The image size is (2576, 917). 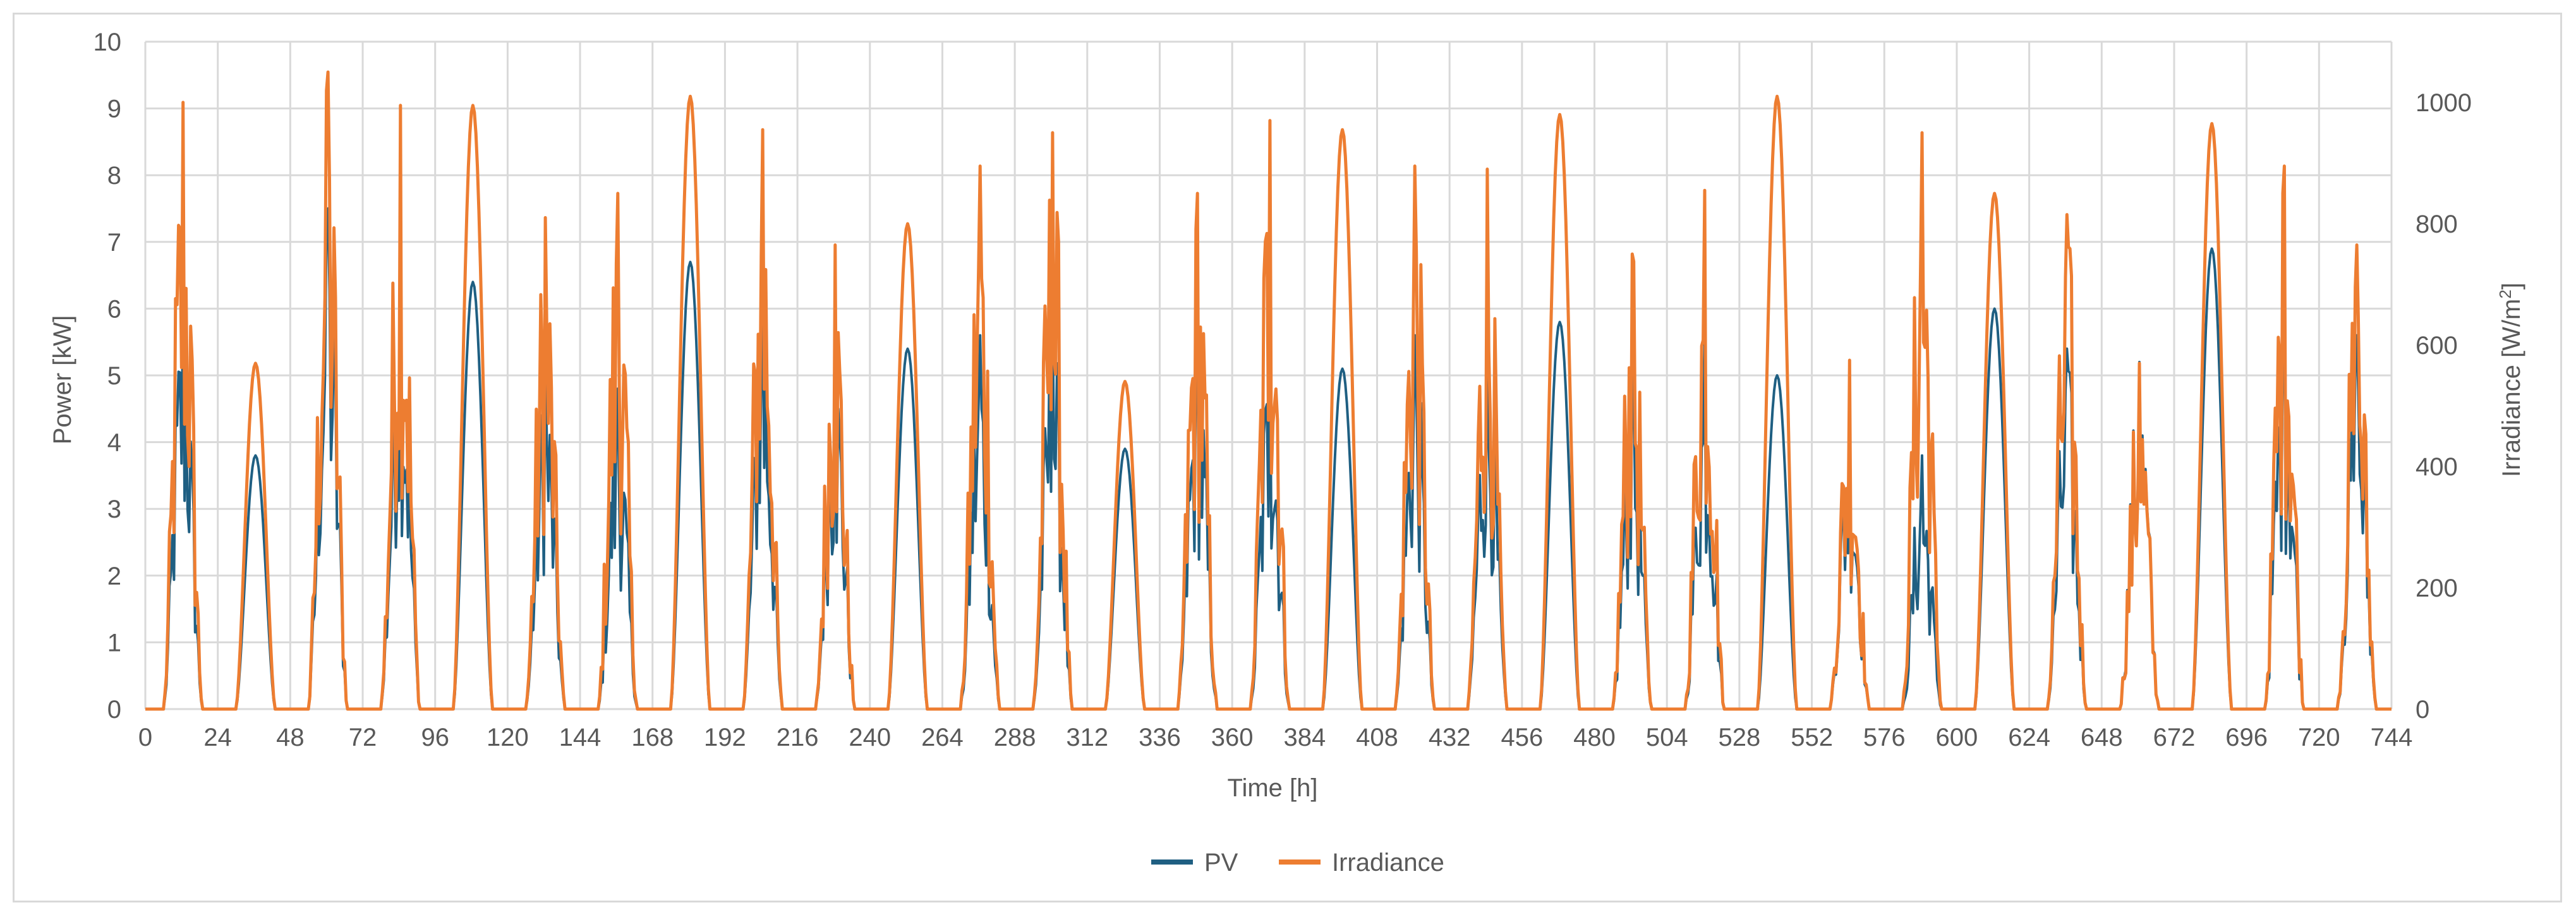 I want to click on y2-axis-title-main: Irradiance [W/m, so click(x=2511, y=388).